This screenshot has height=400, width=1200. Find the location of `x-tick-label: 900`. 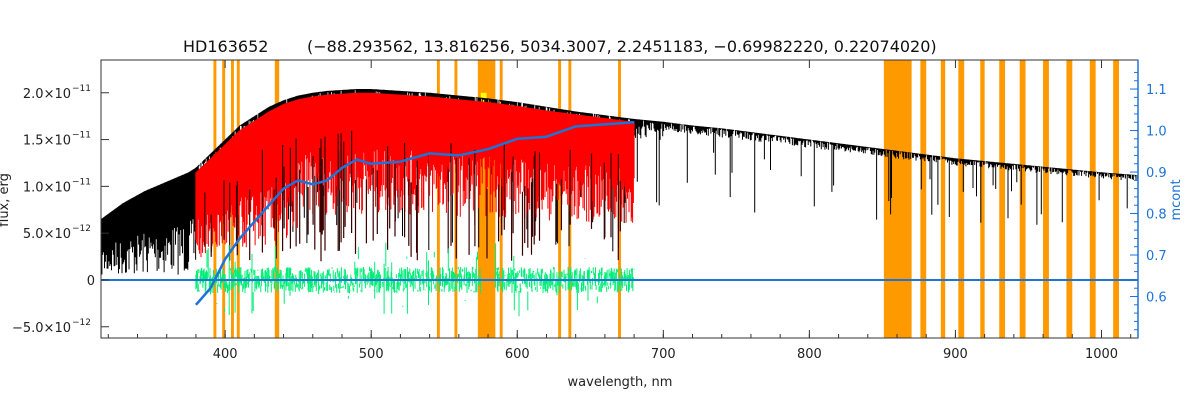

x-tick-label: 900 is located at coordinates (955, 354).